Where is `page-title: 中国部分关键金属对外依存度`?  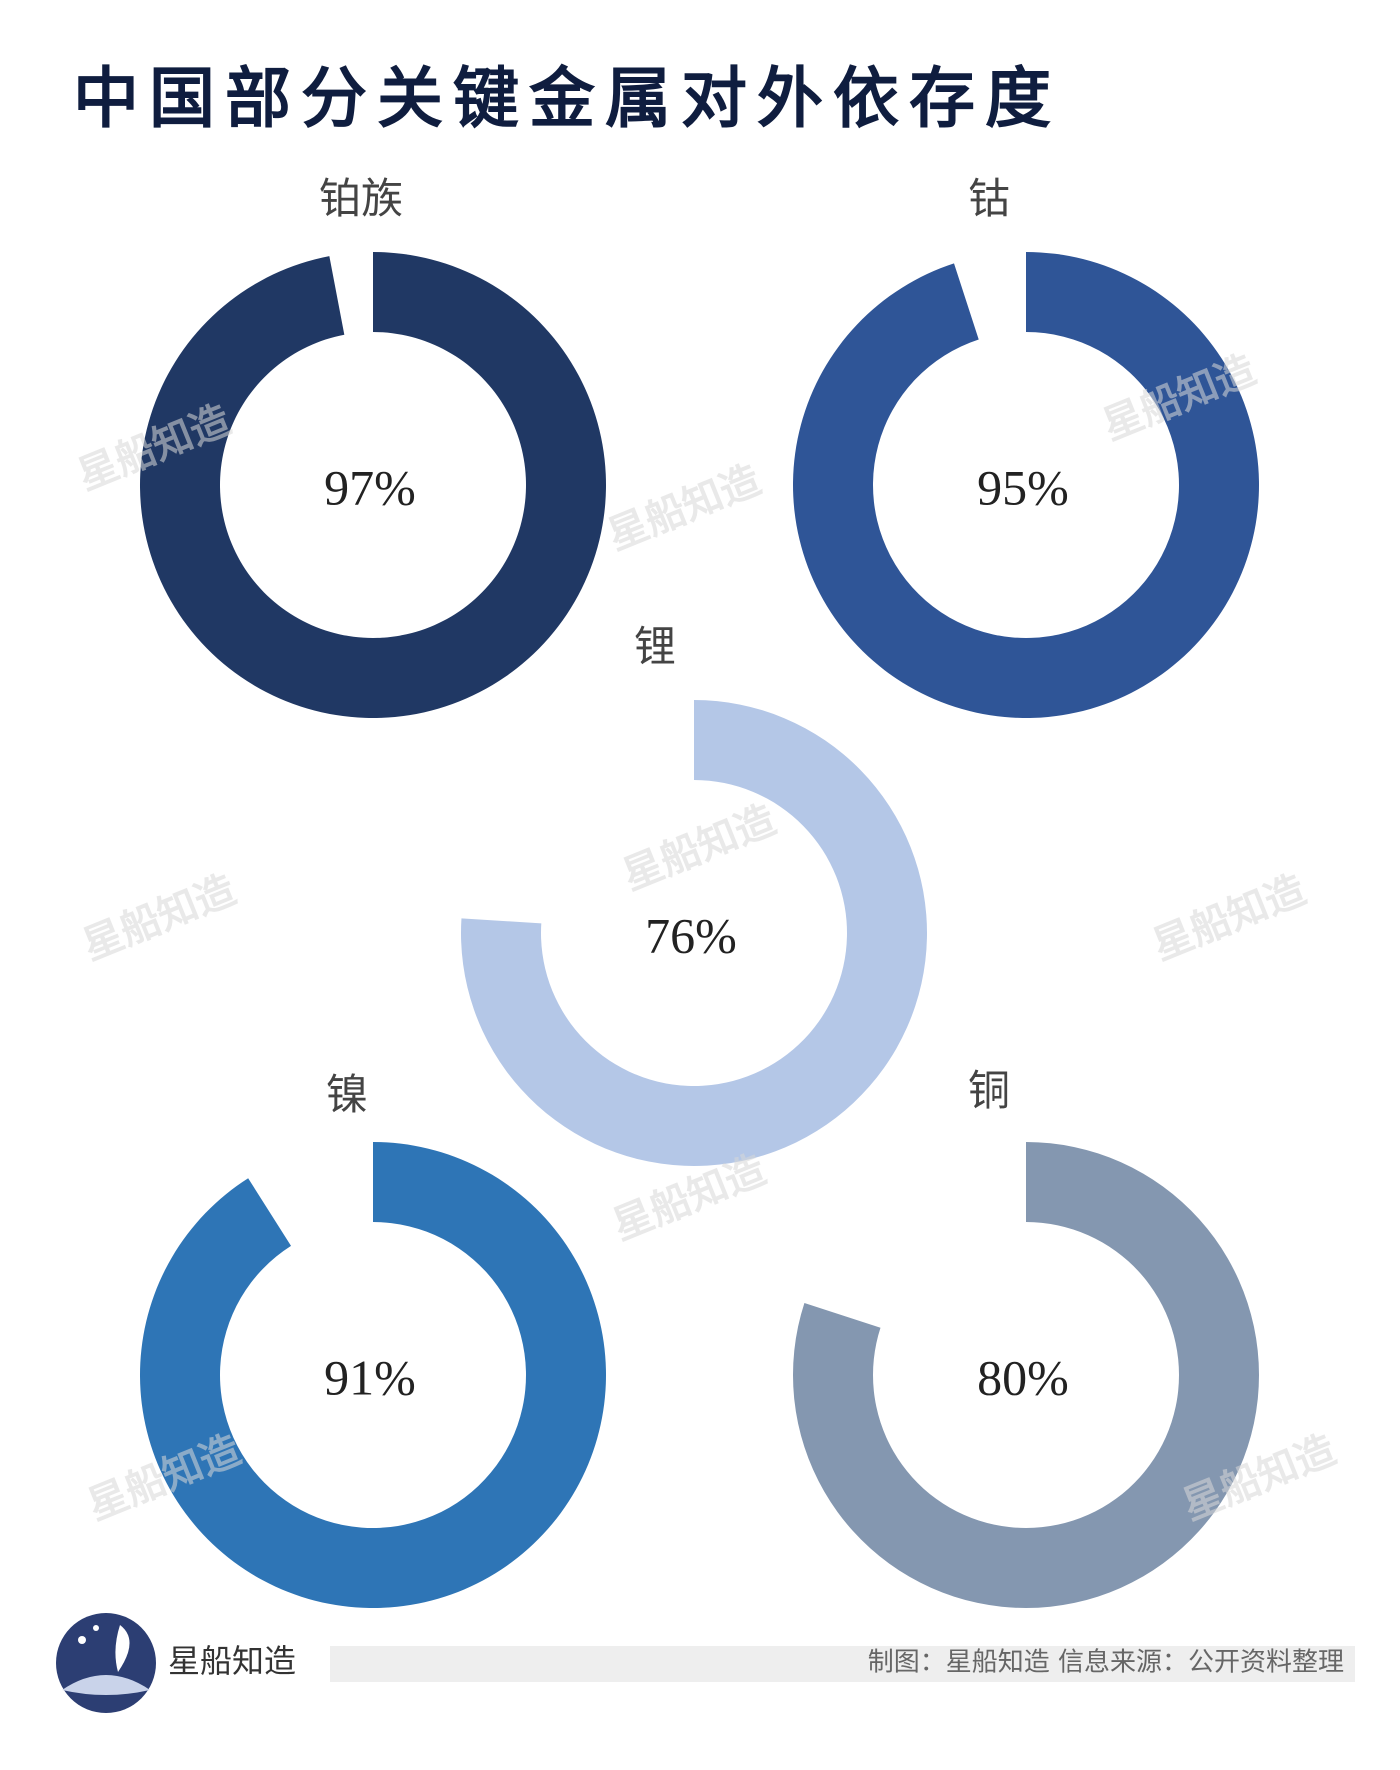
page-title: 中国部分关键金属对外依存度 is located at coordinates (567, 98).